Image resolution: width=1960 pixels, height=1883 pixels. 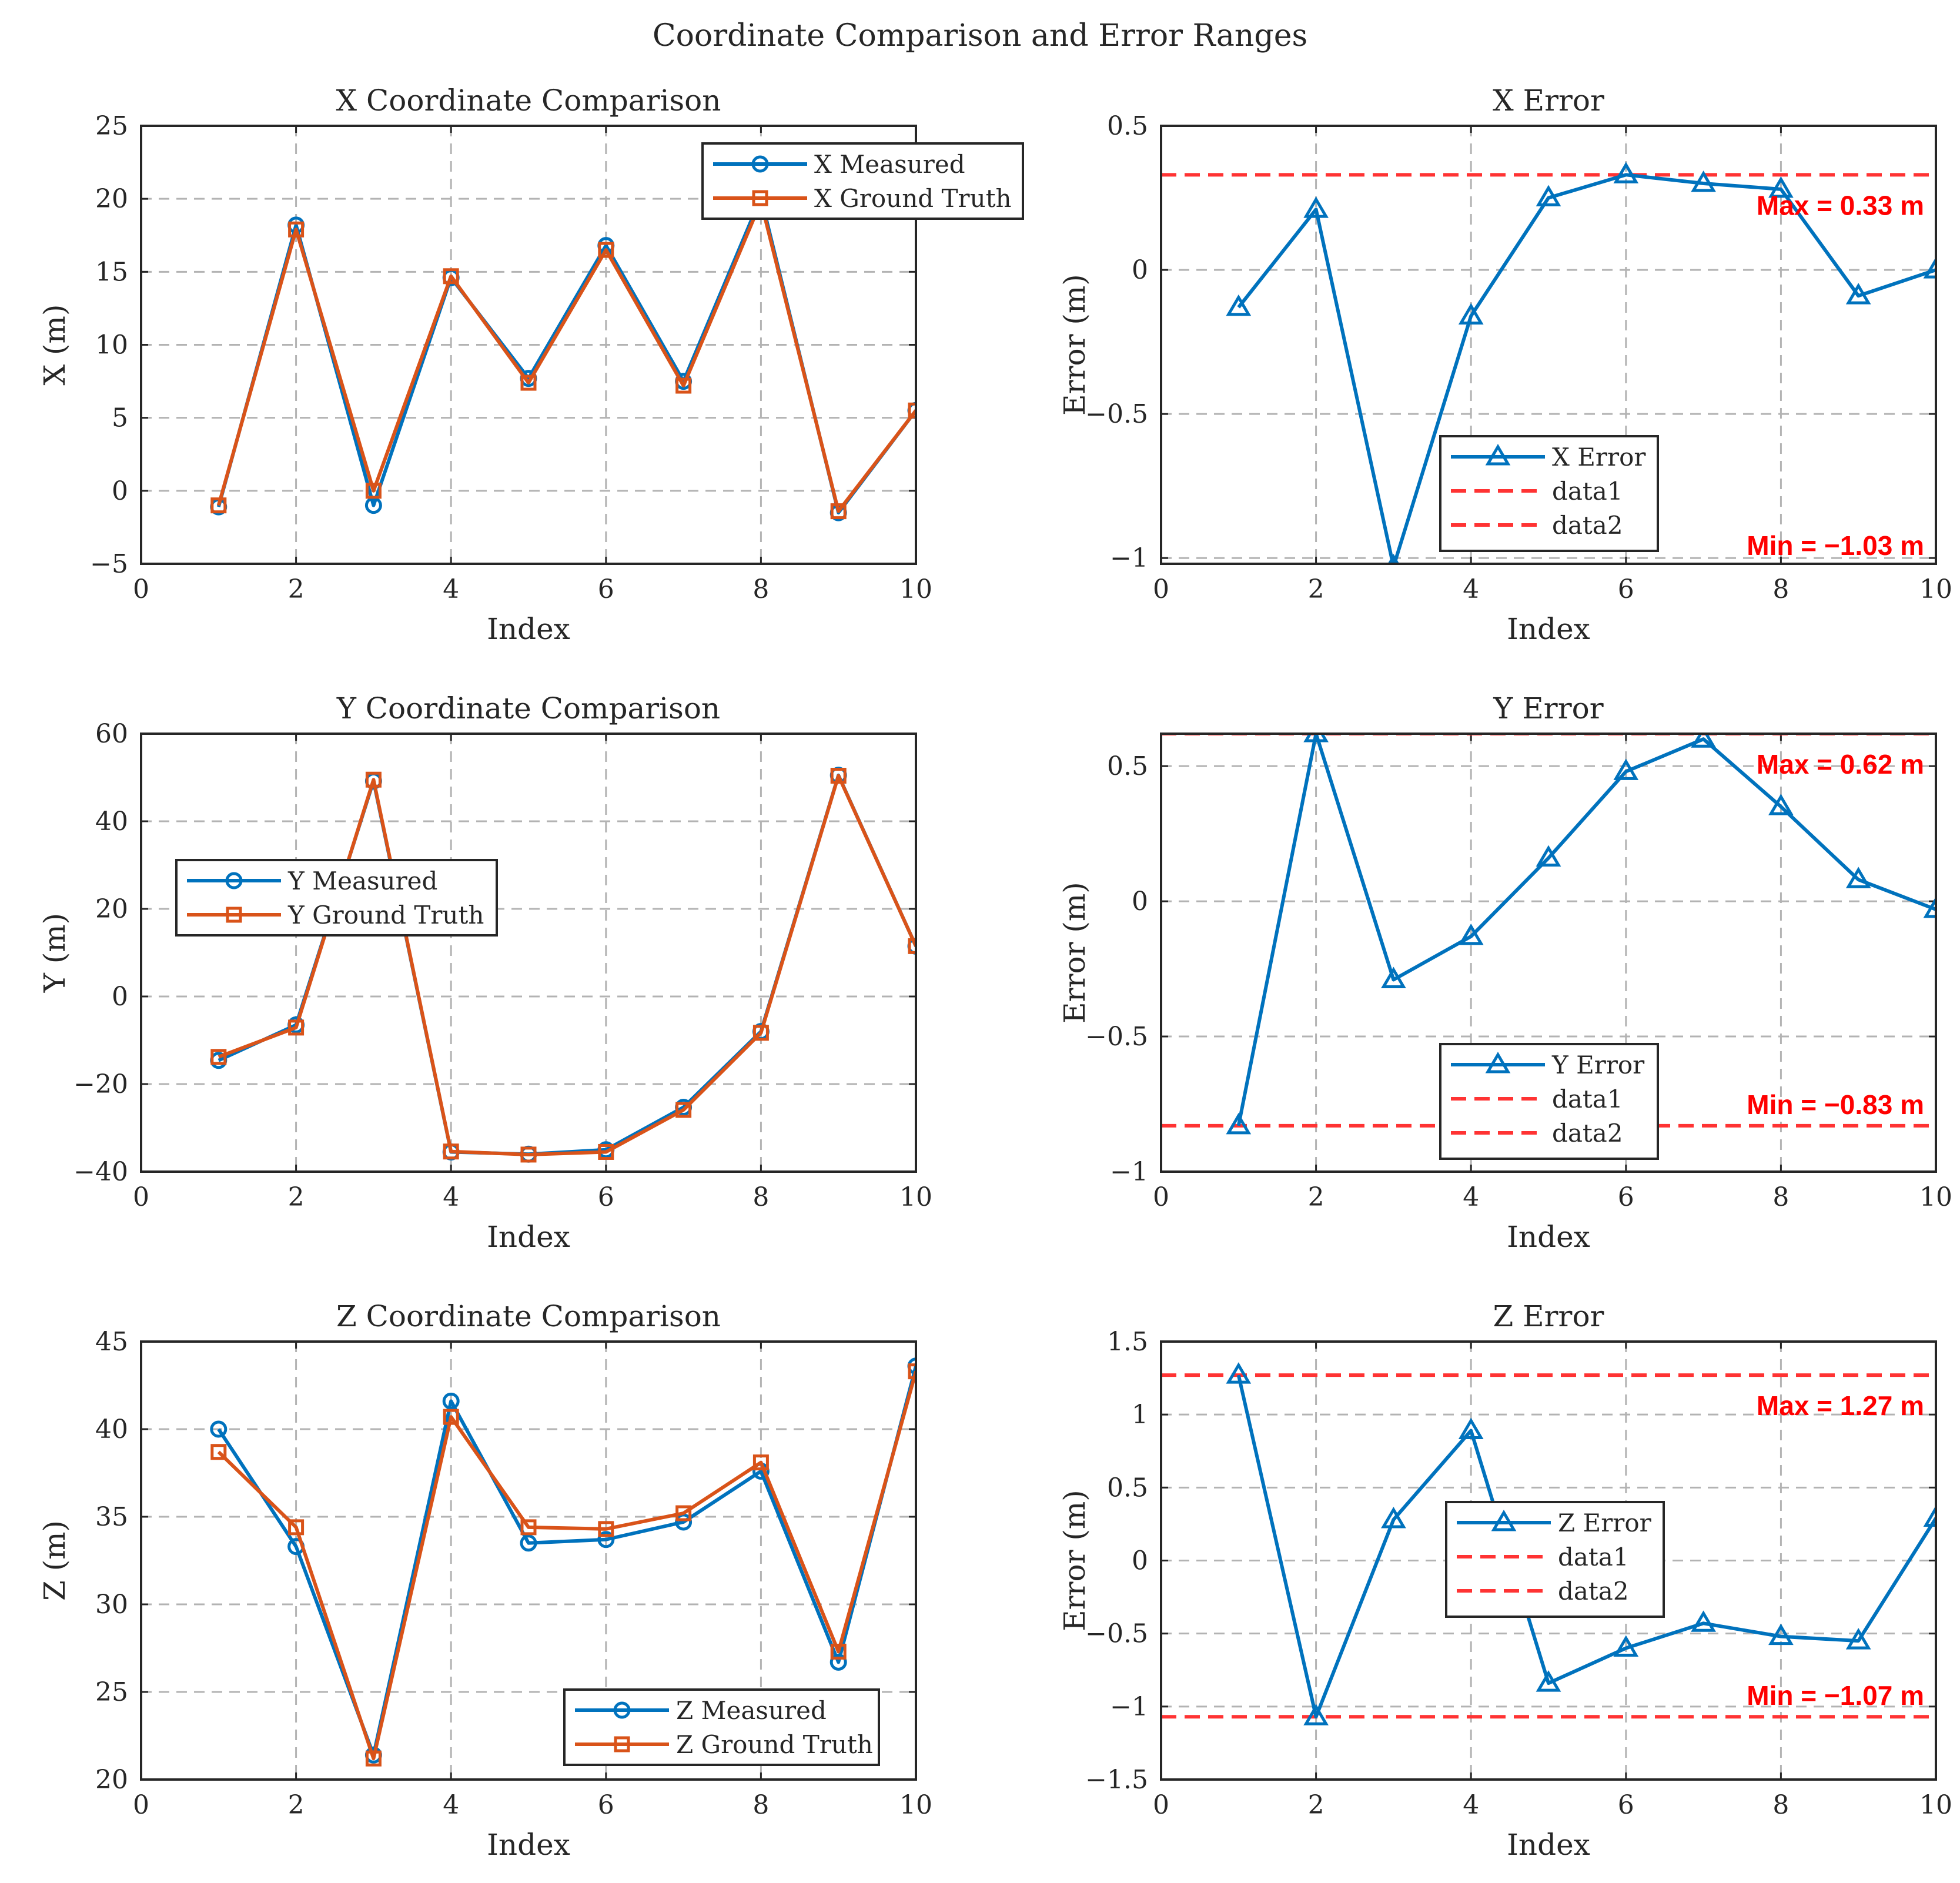 I want to click on series-y-error, so click(x=1581, y=934).